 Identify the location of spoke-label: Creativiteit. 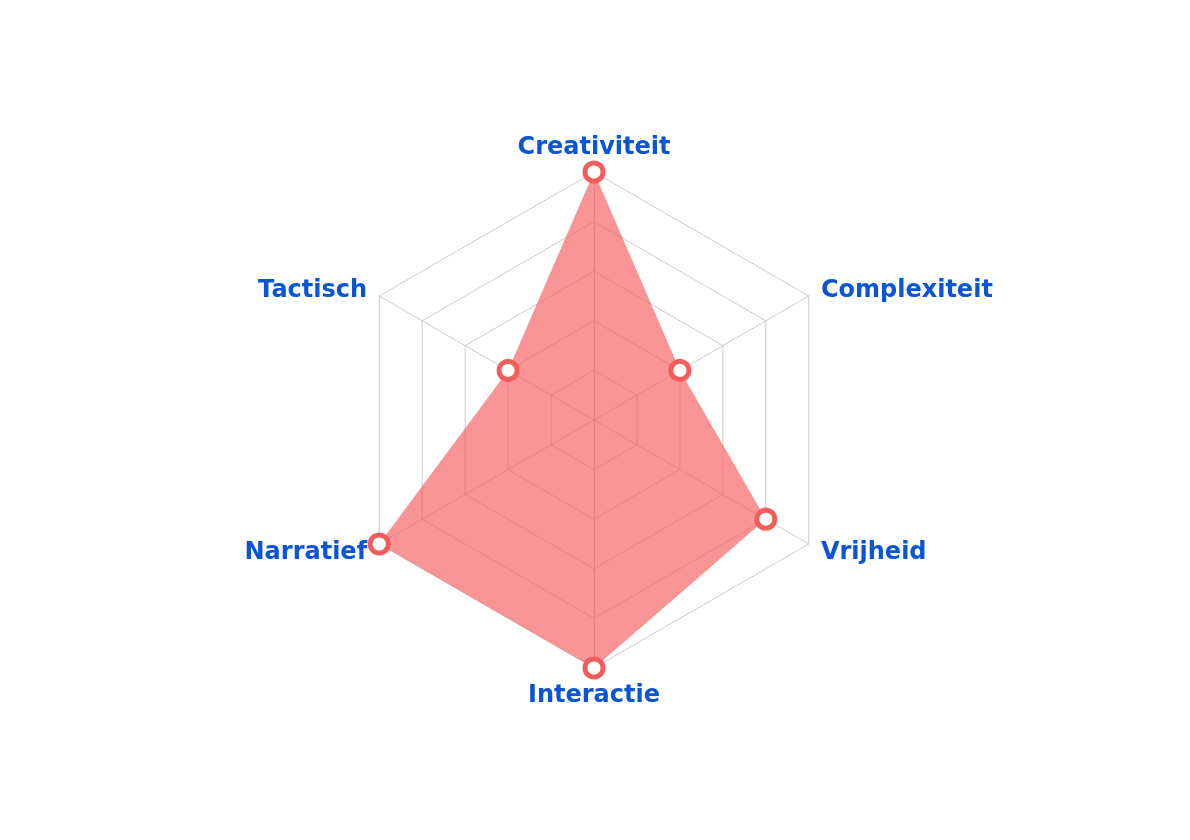
(594, 146).